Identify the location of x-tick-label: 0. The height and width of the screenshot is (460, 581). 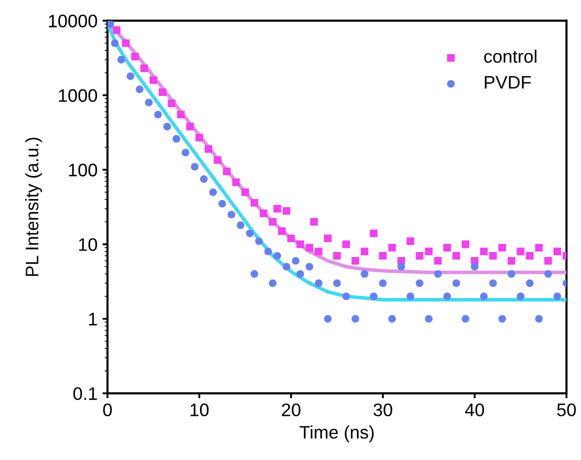
(107, 410).